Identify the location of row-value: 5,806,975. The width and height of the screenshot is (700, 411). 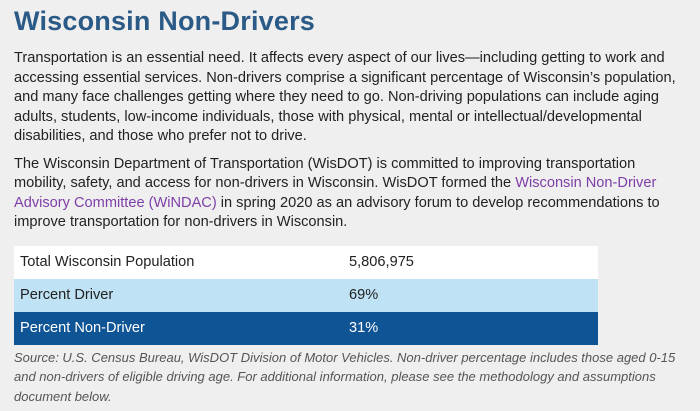
(471, 262).